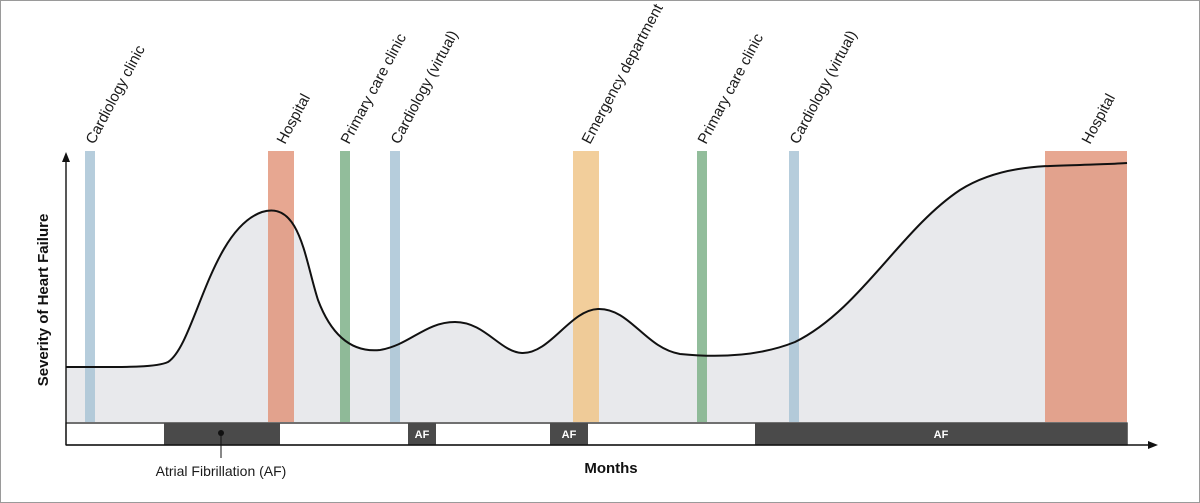 This screenshot has height=503, width=1200. I want to click on legend-marker-dot, so click(221, 433).